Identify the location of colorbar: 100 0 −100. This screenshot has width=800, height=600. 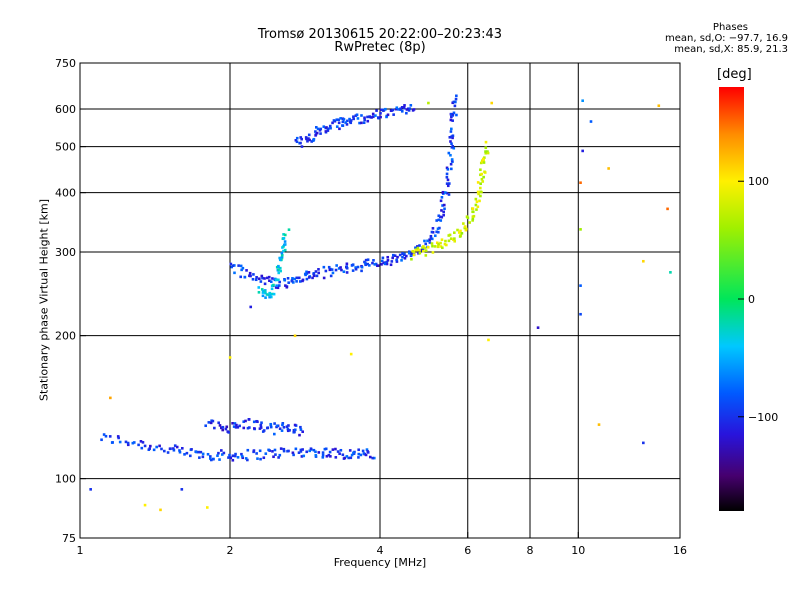
(748, 299).